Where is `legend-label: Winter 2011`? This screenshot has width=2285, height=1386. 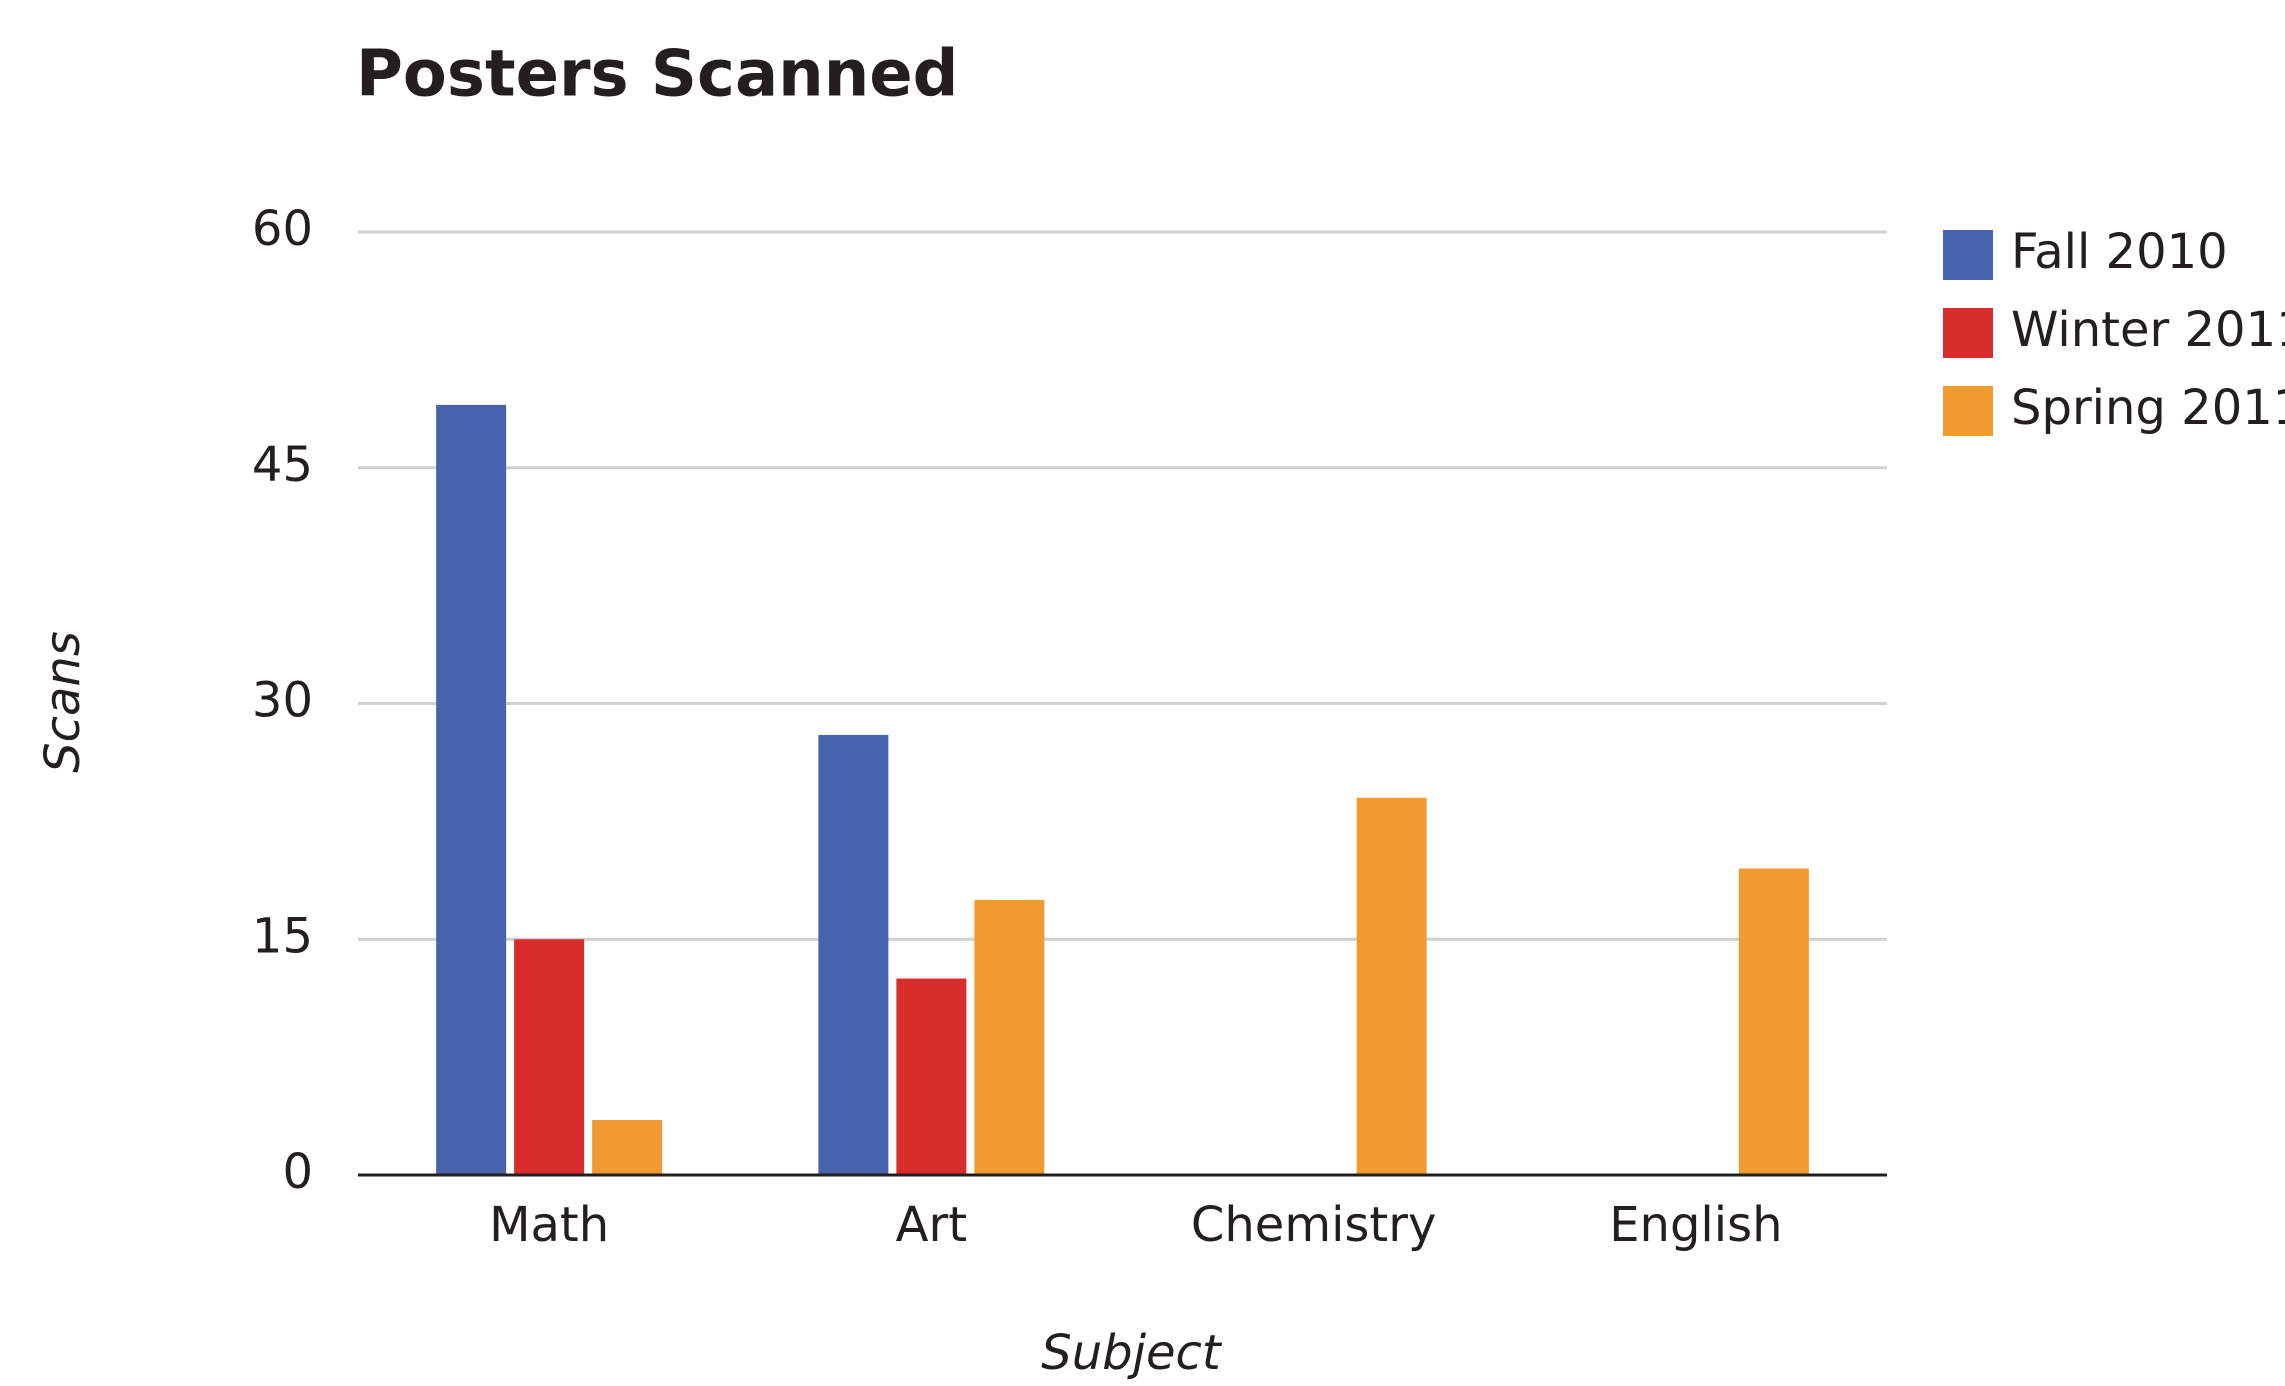 legend-label: Winter 2011 is located at coordinates (2148, 330).